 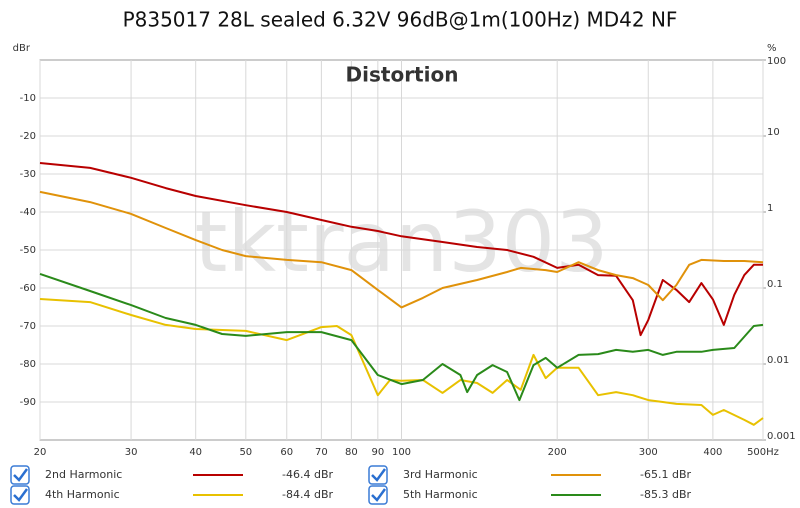 I want to click on y-tick-label: -20, so click(x=28, y=136).